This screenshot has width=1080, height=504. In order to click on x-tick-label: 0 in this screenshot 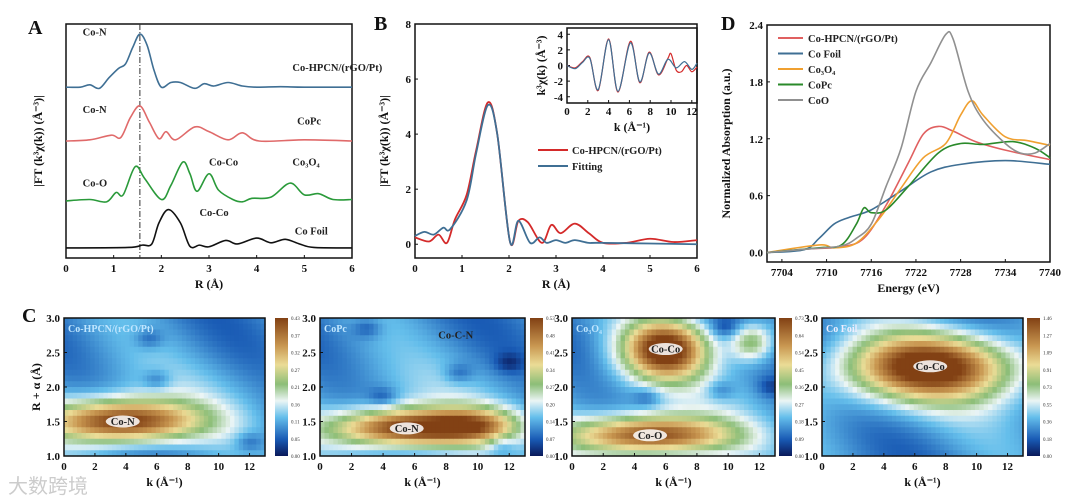, I will do `click(572, 467)`.